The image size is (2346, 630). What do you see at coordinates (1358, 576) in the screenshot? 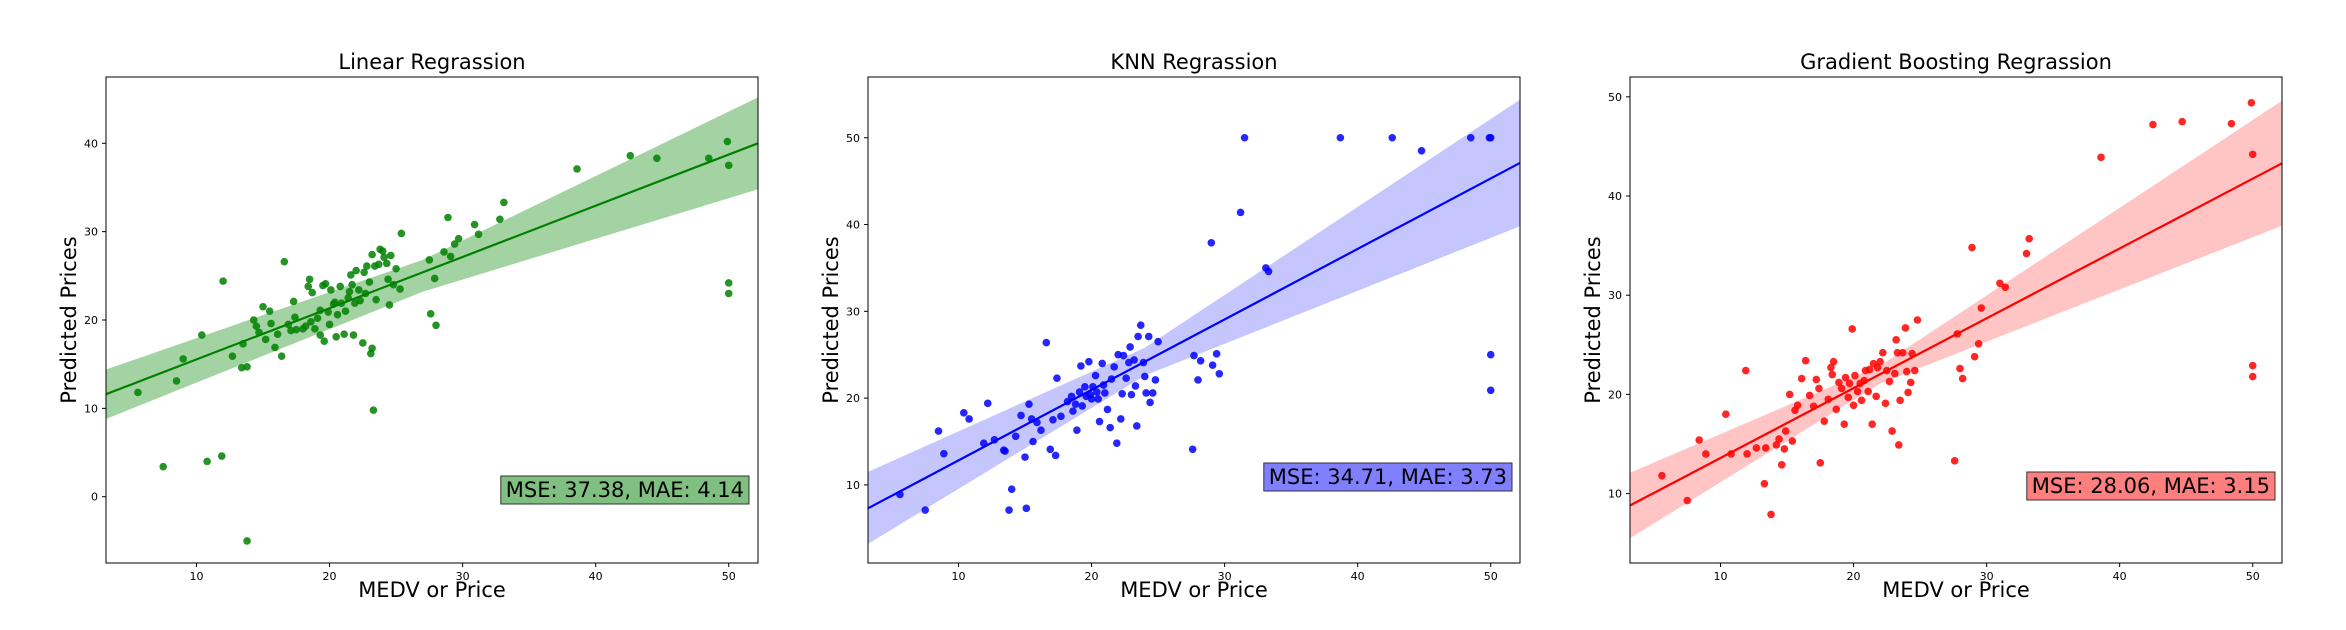
I see `x-tick-label: 40` at bounding box center [1358, 576].